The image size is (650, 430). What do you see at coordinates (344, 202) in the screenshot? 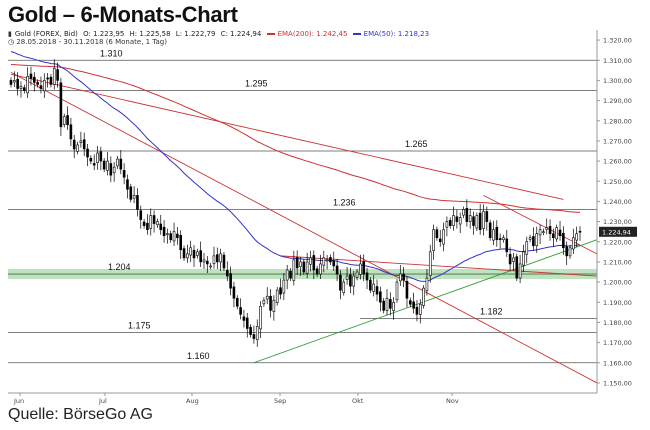
I see `level-label-1236: 1.236` at bounding box center [344, 202].